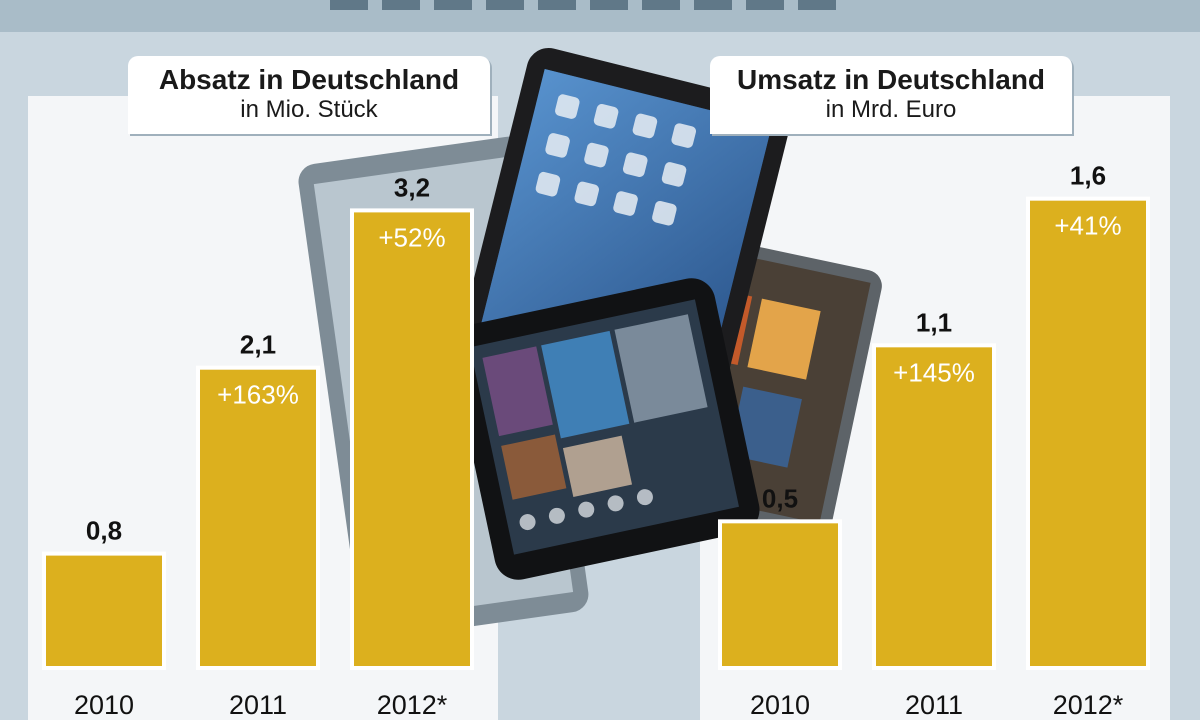 The width and height of the screenshot is (1200, 720). I want to click on left-growth-label-1: +163%, so click(258, 395).